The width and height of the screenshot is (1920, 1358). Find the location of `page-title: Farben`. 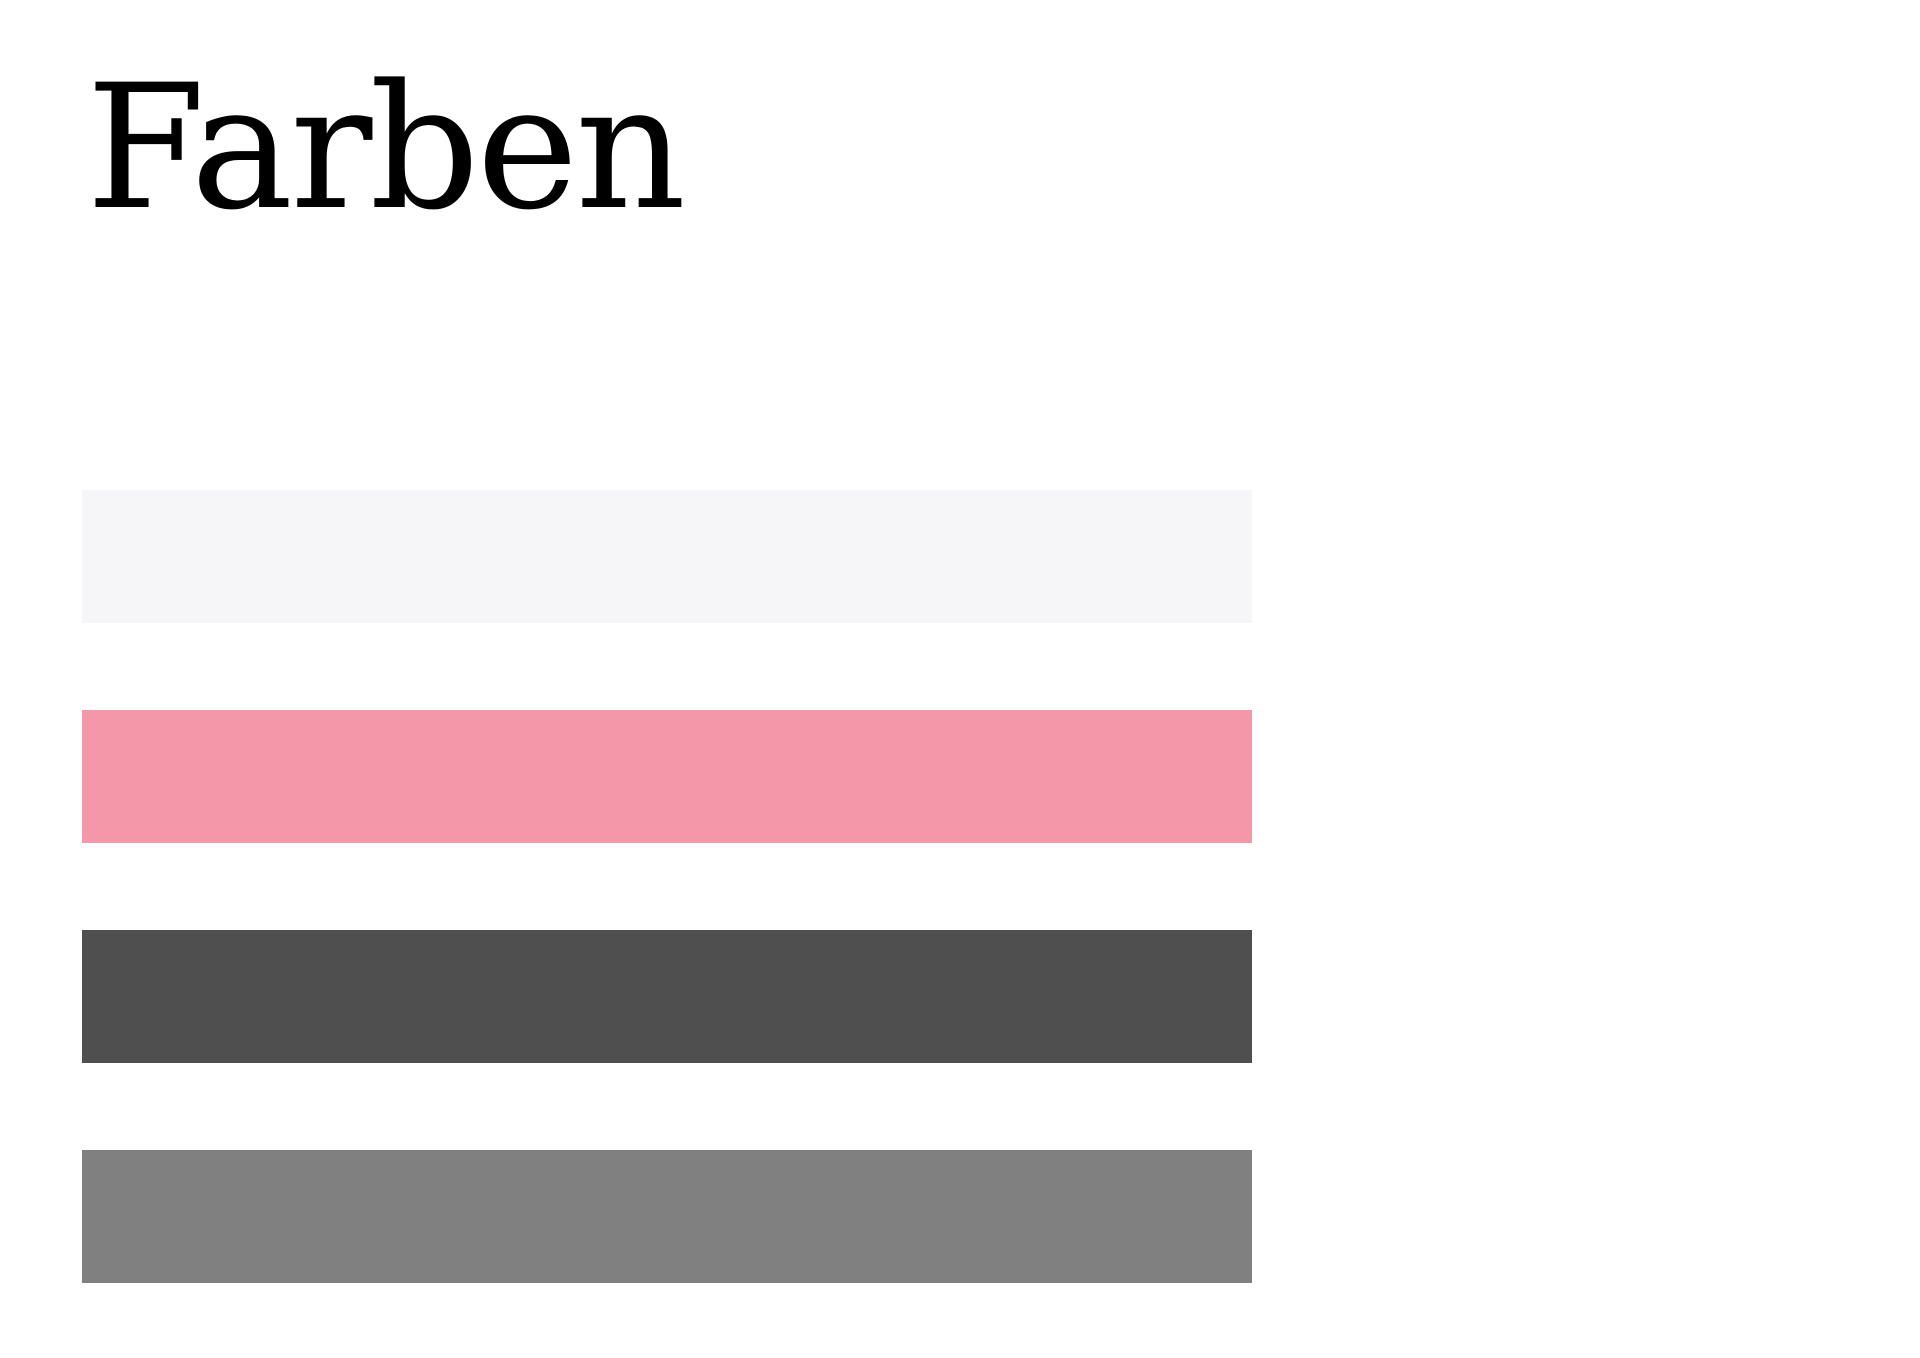

page-title: Farben is located at coordinates (386, 147).